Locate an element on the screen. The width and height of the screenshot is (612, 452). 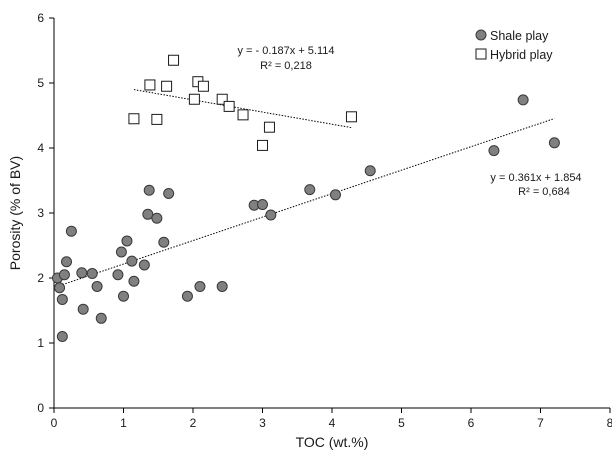
legend-shale-marker is located at coordinates (481, 35).